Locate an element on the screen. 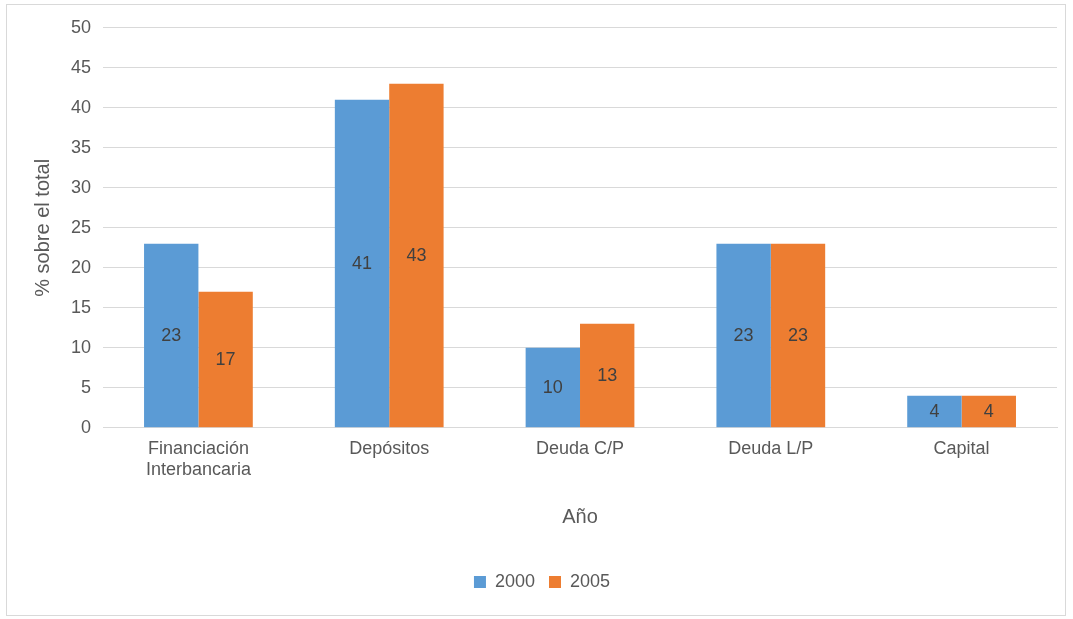 The image size is (1073, 619). y-tick-label: 25 is located at coordinates (81, 226).